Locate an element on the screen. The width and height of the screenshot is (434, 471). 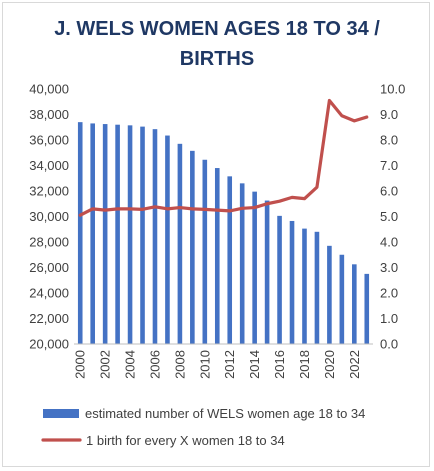
bar-2009 is located at coordinates (192, 247).